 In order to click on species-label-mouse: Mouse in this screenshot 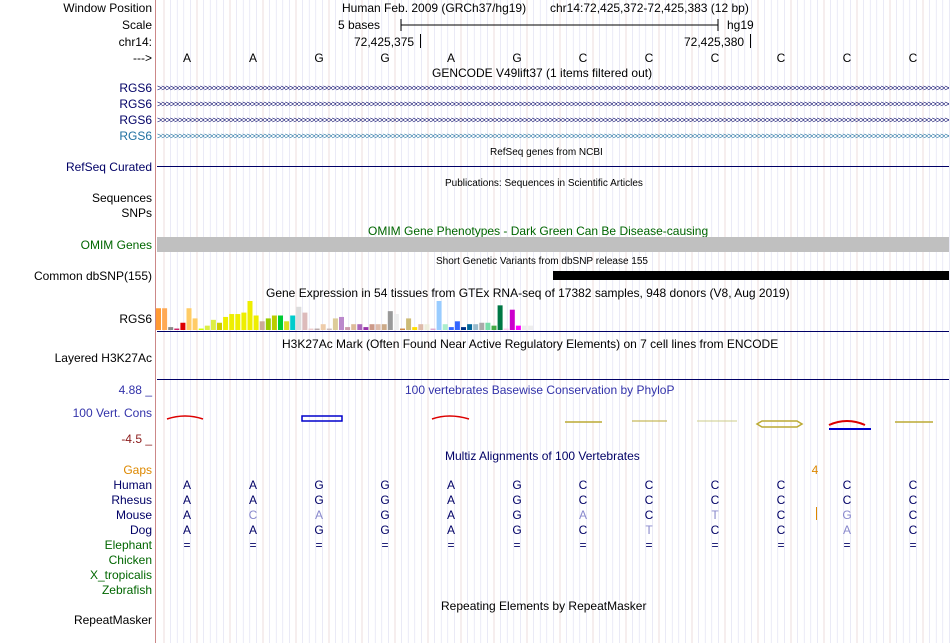, I will do `click(133, 515)`.